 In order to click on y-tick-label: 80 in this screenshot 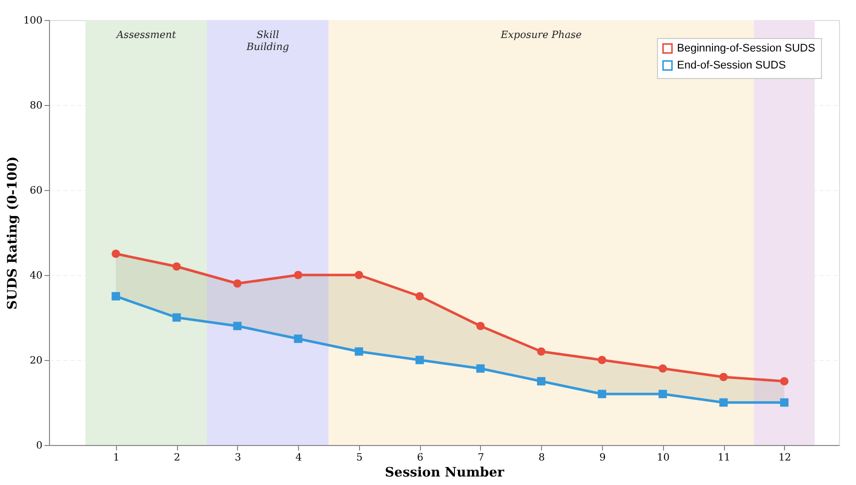, I will do `click(36, 106)`.